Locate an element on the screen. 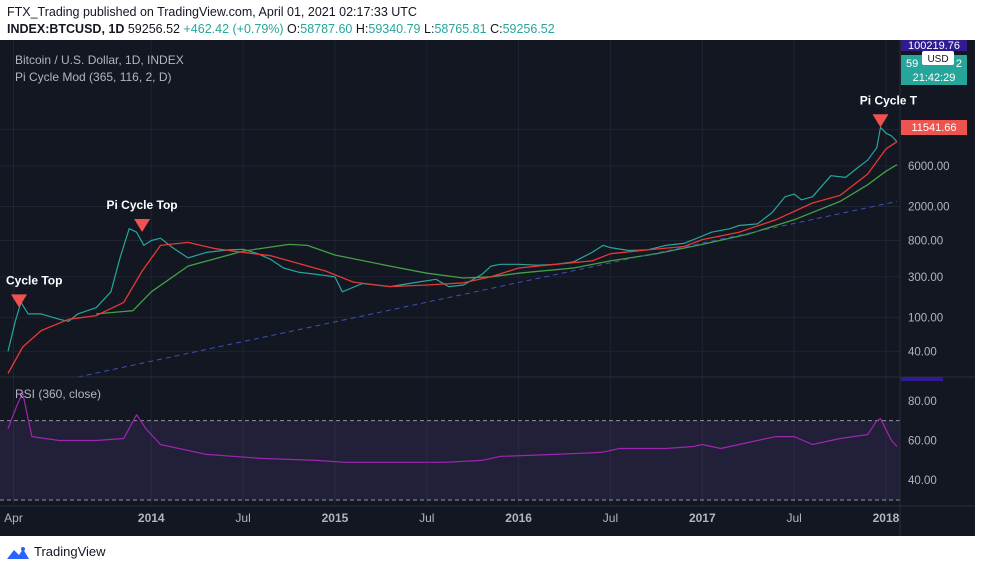  time-tick-5: 2016 is located at coordinates (518, 518).